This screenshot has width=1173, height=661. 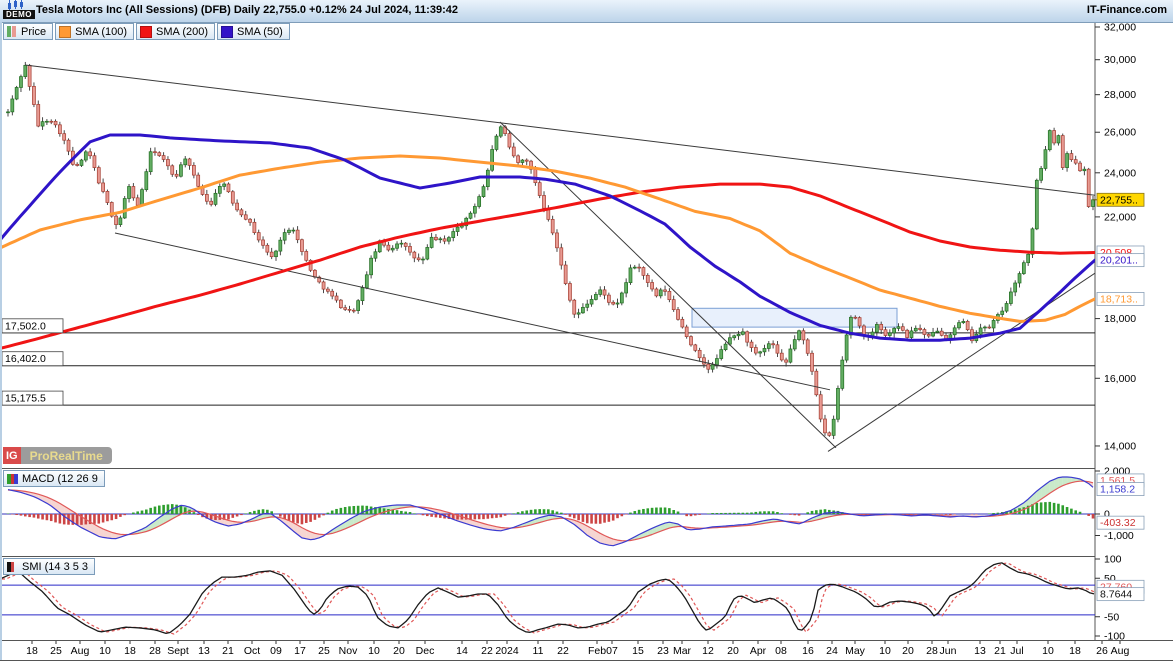 What do you see at coordinates (175, 31) in the screenshot?
I see `legend-chip-sma200: SMA (200)` at bounding box center [175, 31].